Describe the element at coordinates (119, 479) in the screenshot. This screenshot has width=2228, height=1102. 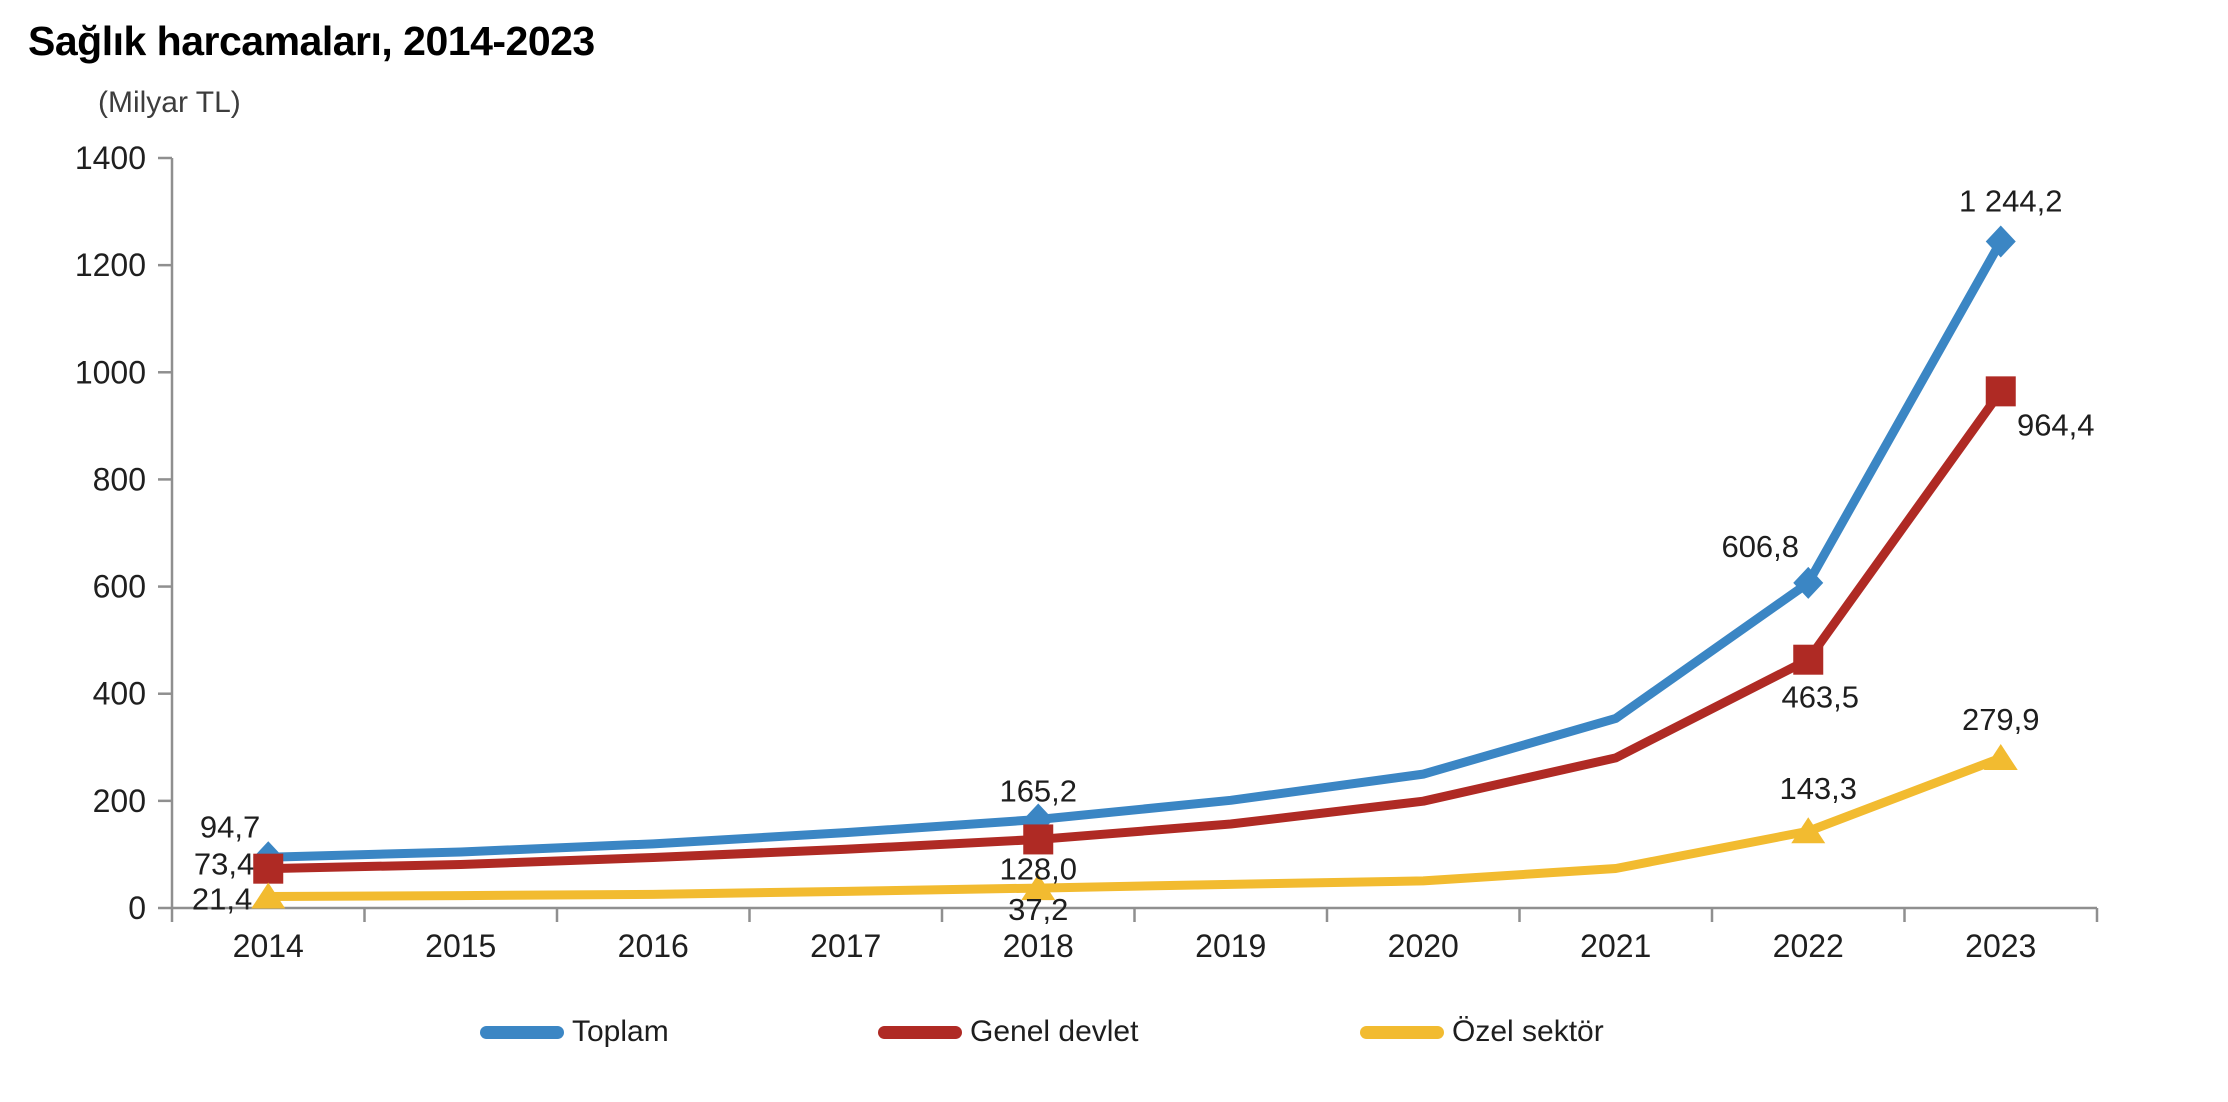
I see `y-axis-tick-label: 800` at that location.